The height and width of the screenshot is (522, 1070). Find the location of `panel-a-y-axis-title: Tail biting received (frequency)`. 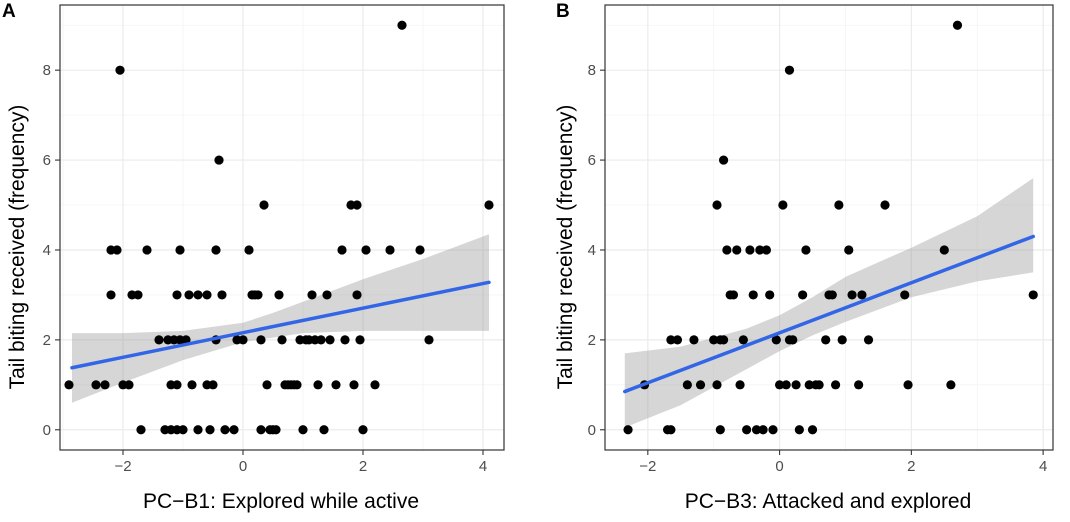

panel-a-y-axis-title: Tail biting received (frequency) is located at coordinates (17, 247).